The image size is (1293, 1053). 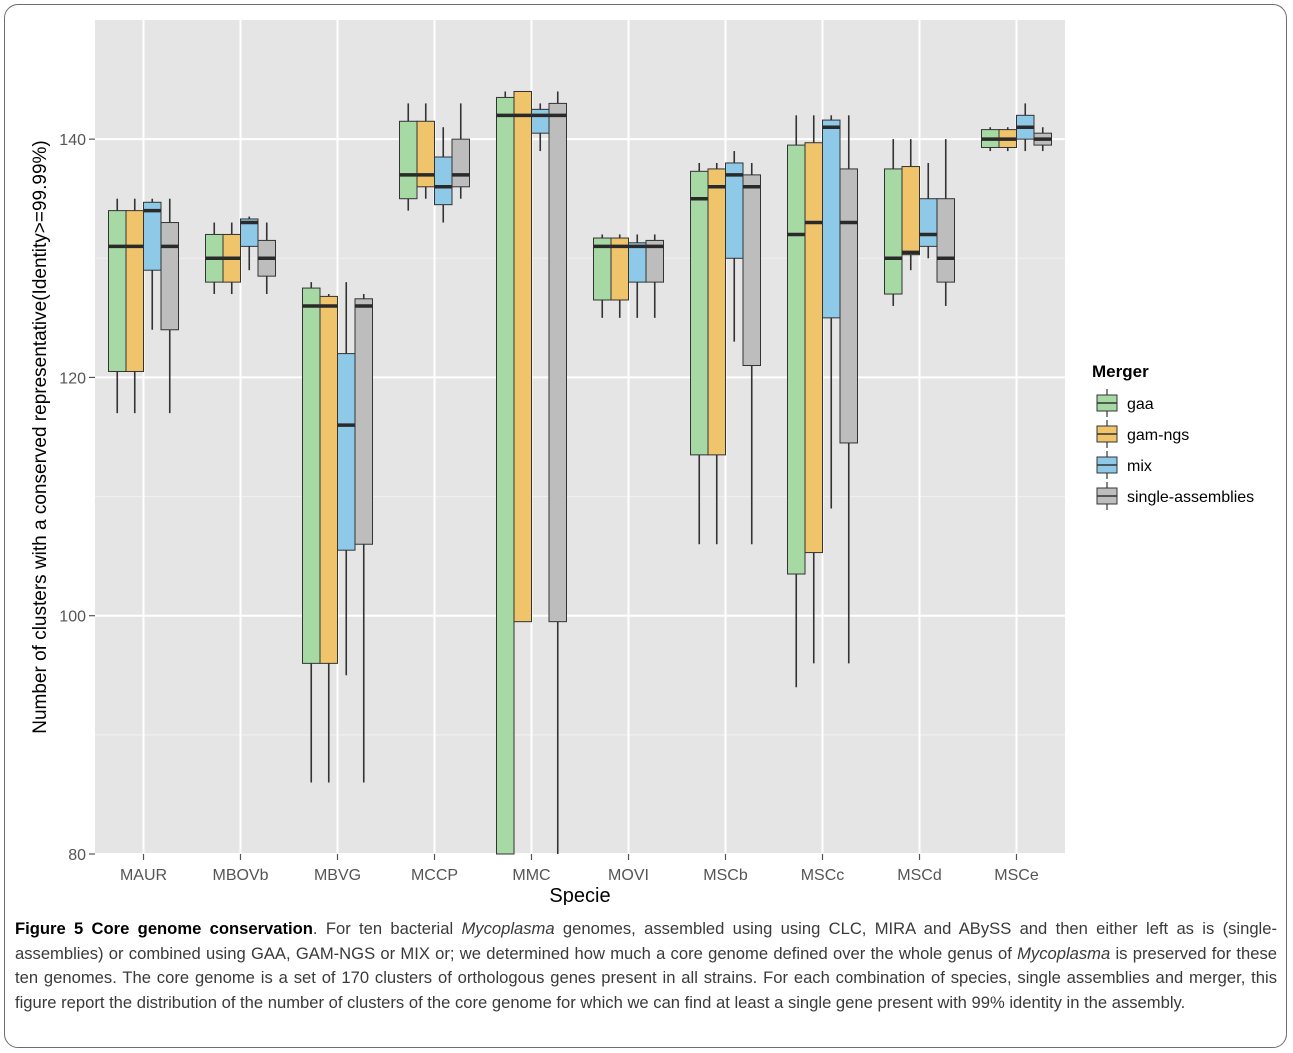 I want to click on legend-label: gam-ngs, so click(x=1158, y=435).